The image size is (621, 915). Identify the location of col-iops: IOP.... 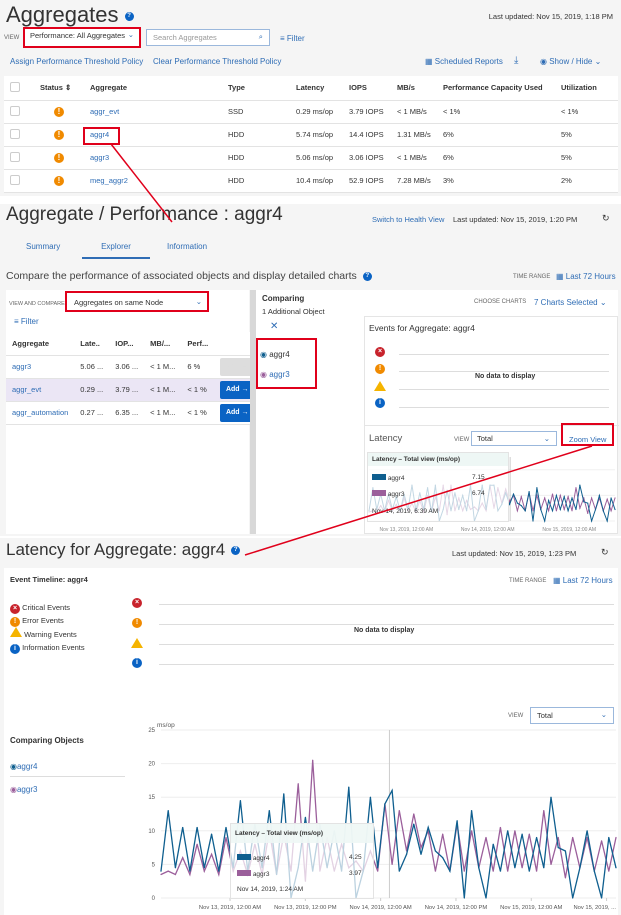
(127, 344).